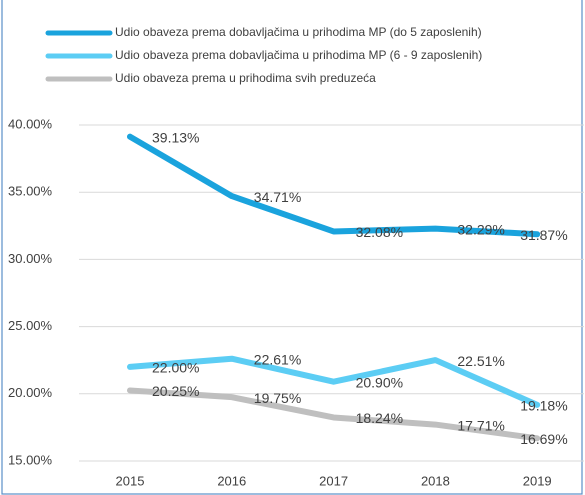 The height and width of the screenshot is (495, 585). Describe the element at coordinates (379, 232) in the screenshot. I see `data-label: 32.08%` at that location.